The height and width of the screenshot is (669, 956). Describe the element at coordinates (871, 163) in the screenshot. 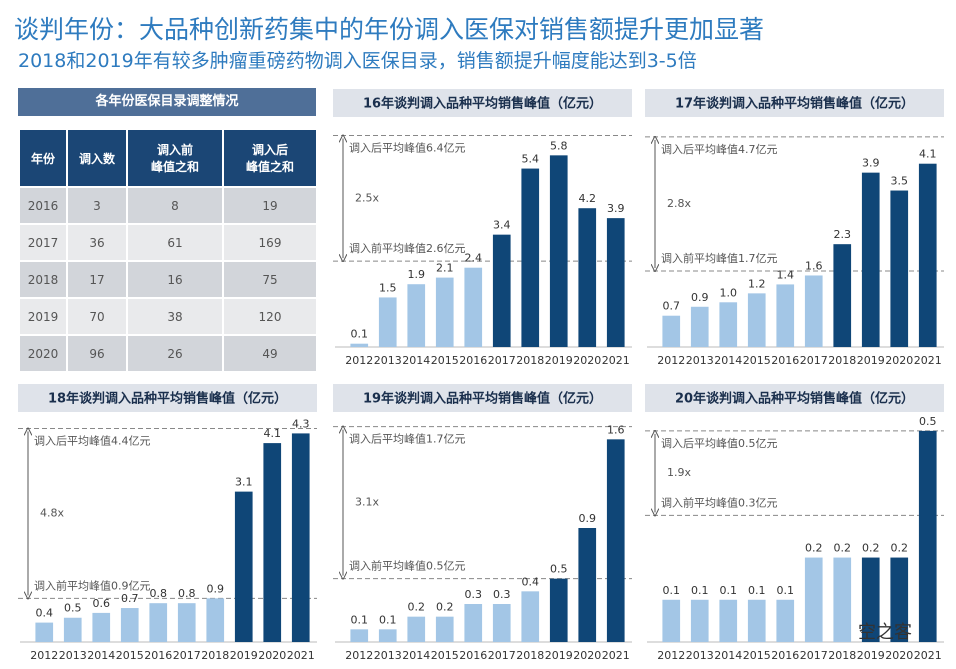

I see `value-label: 3.9` at that location.